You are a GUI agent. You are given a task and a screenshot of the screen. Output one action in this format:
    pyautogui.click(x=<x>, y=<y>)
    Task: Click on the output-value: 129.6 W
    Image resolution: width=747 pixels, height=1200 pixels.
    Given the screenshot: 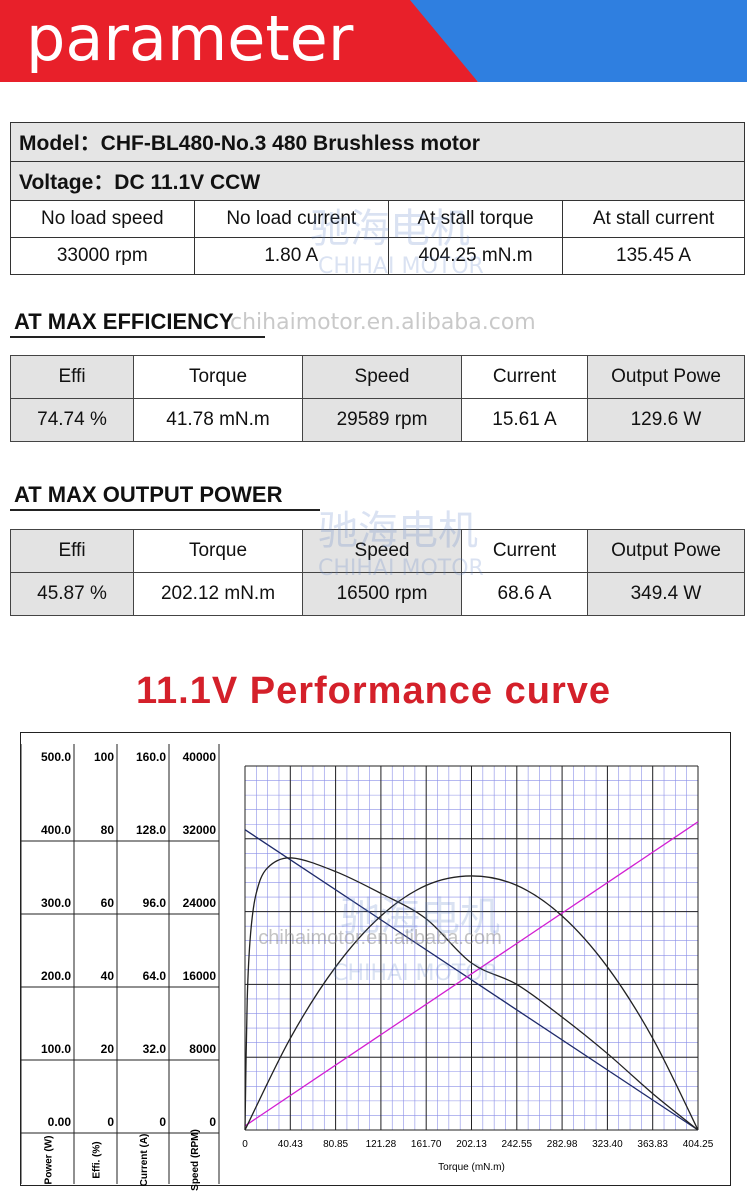 What is the action you would take?
    pyautogui.click(x=666, y=420)
    